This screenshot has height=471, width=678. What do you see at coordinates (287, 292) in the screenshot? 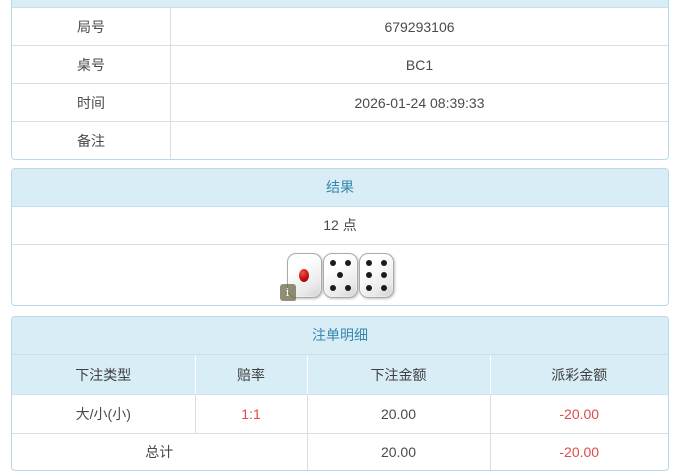
I see `info-icon: i` at bounding box center [287, 292].